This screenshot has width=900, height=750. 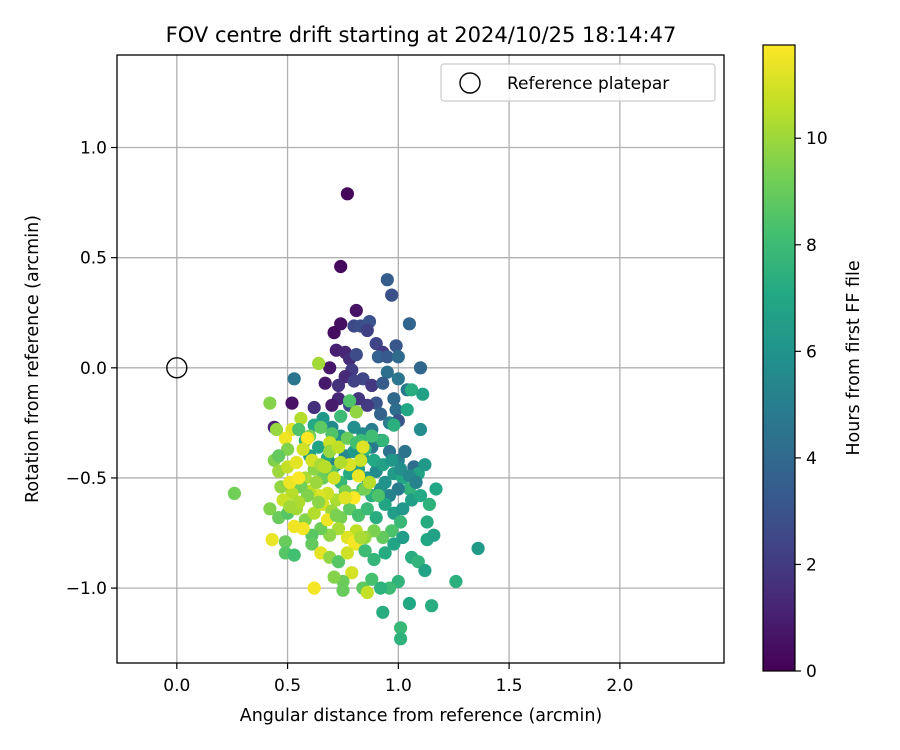 I want to click on y-tick-label: −0.5, so click(x=86, y=479).